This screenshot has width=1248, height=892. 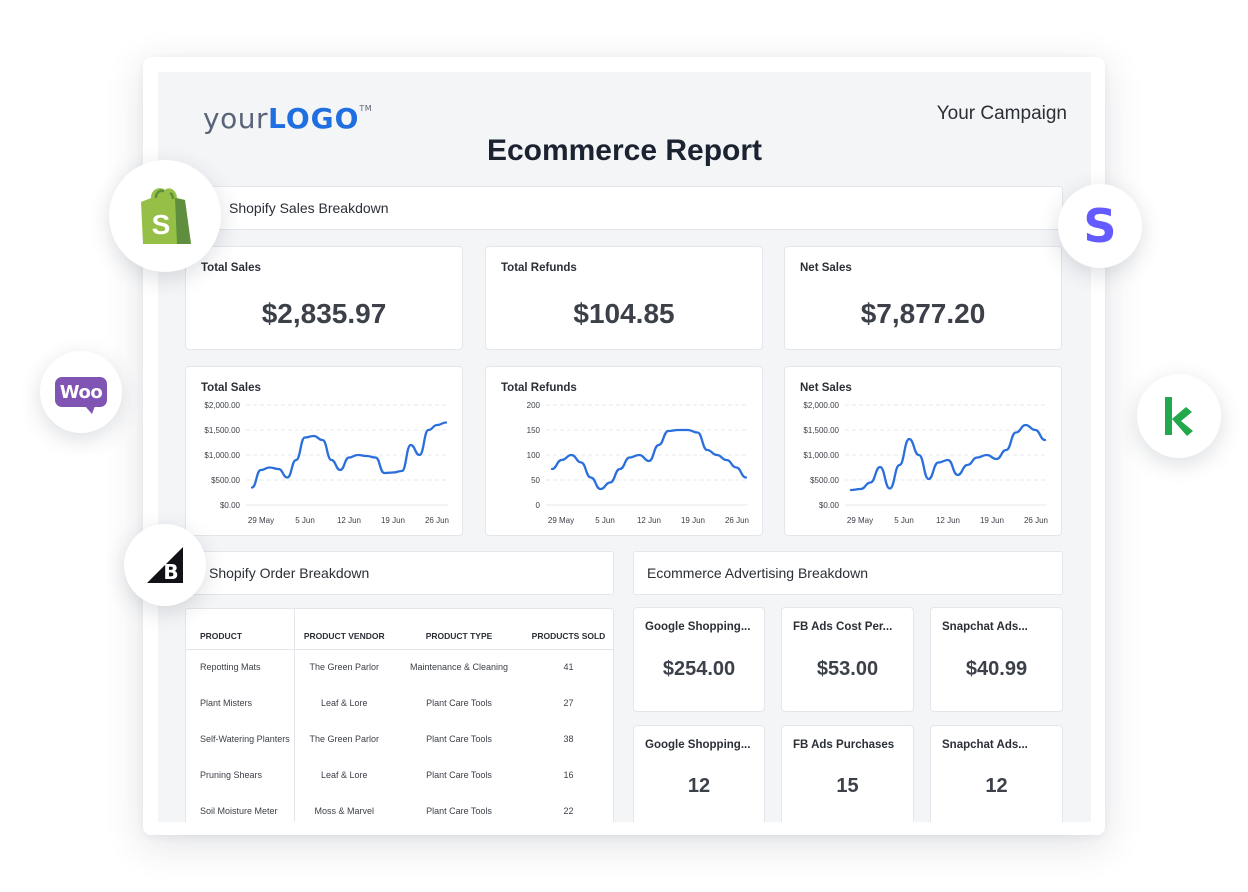 I want to click on kpi-card-net-sales: Net Sales $7,877.20, so click(x=923, y=298).